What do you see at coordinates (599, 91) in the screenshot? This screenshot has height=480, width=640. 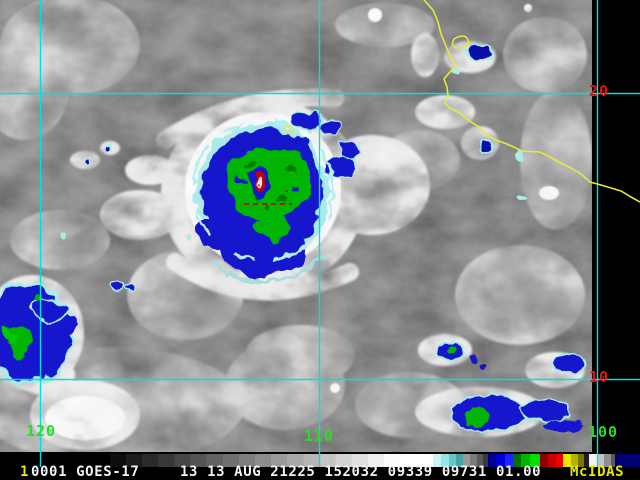 I see `latitude-label-20: 20` at bounding box center [599, 91].